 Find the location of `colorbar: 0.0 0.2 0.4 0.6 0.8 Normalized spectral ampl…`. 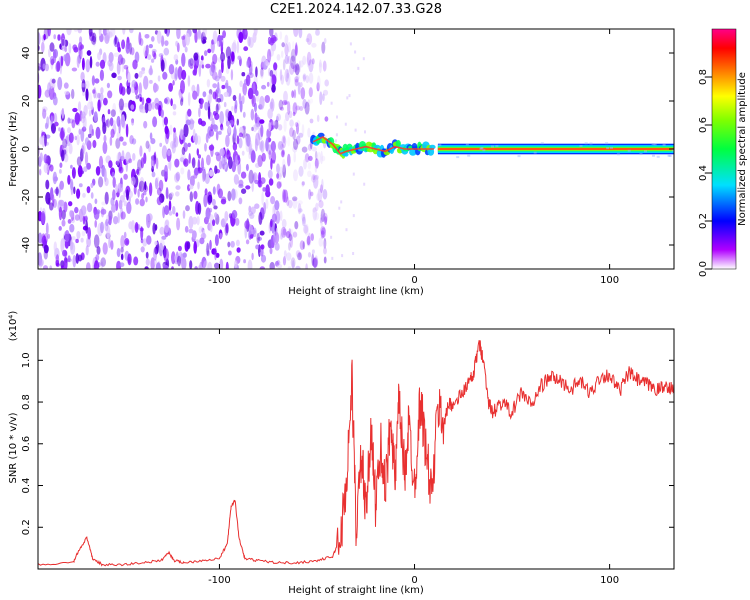

colorbar: 0.0 0.2 0.4 0.6 0.8 Normalized spectral ampl… is located at coordinates (723, 152).